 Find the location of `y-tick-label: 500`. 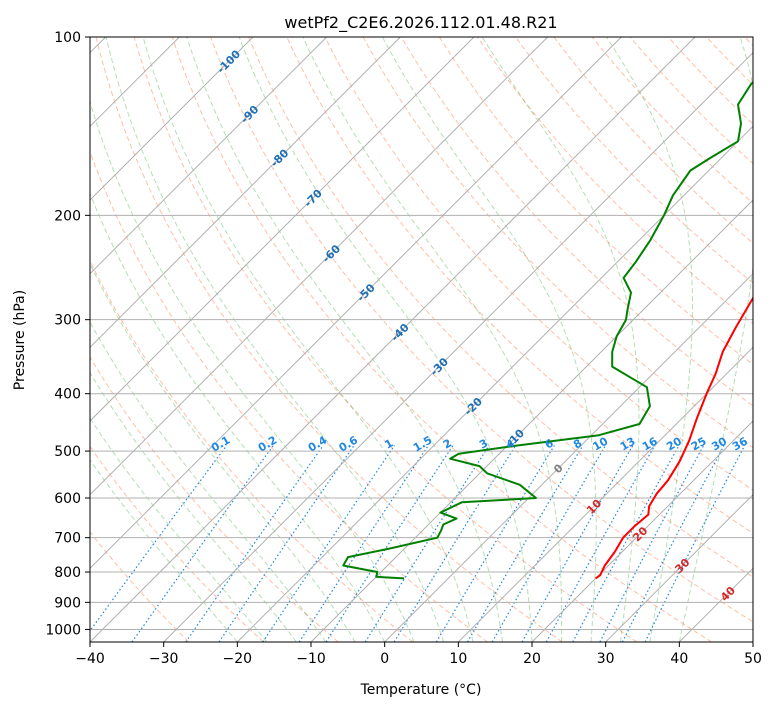

y-tick-label: 500 is located at coordinates (67, 452).